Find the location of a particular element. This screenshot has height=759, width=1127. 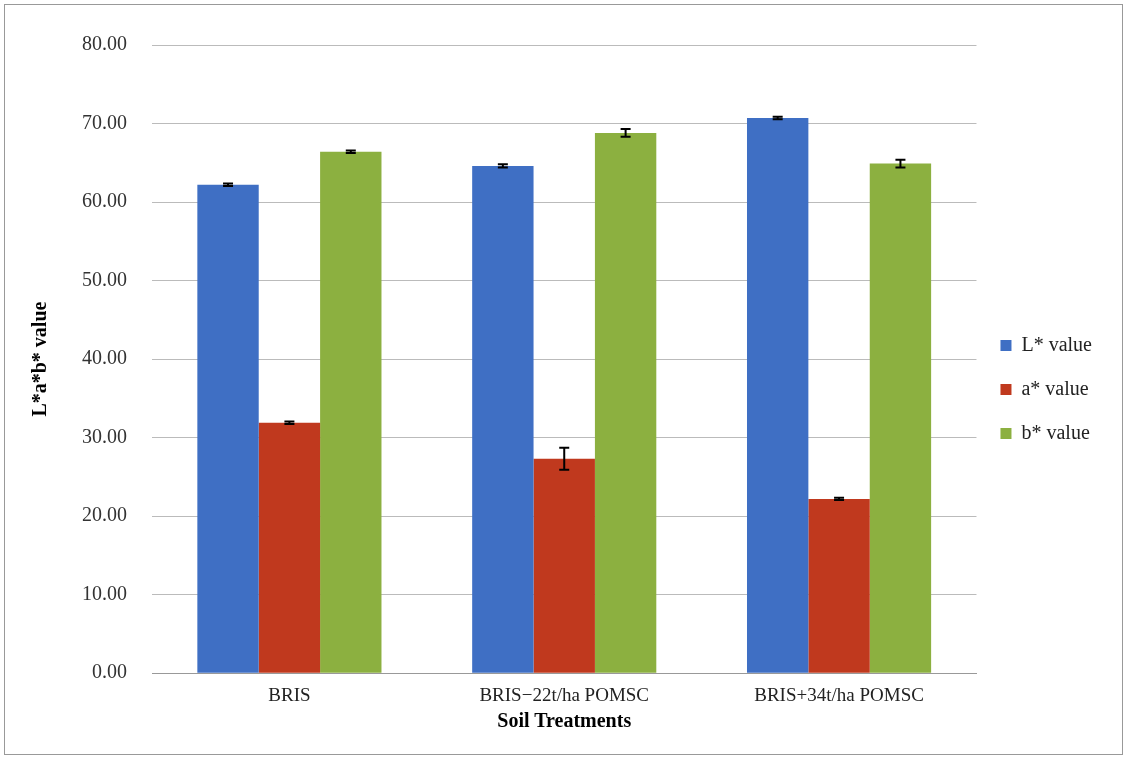

x-tick-label: BRIS−22t/ha POMSC is located at coordinates (564, 694).